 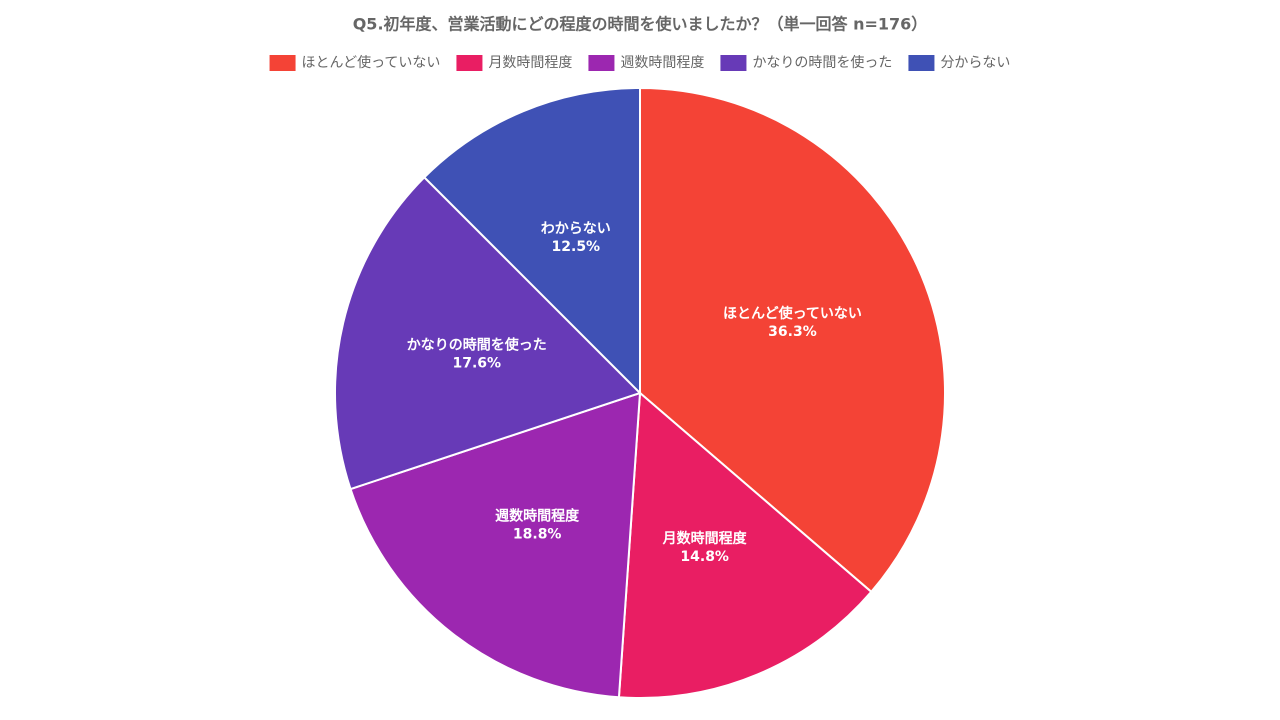 I want to click on legend-label: 月数時間程度, so click(x=530, y=63).